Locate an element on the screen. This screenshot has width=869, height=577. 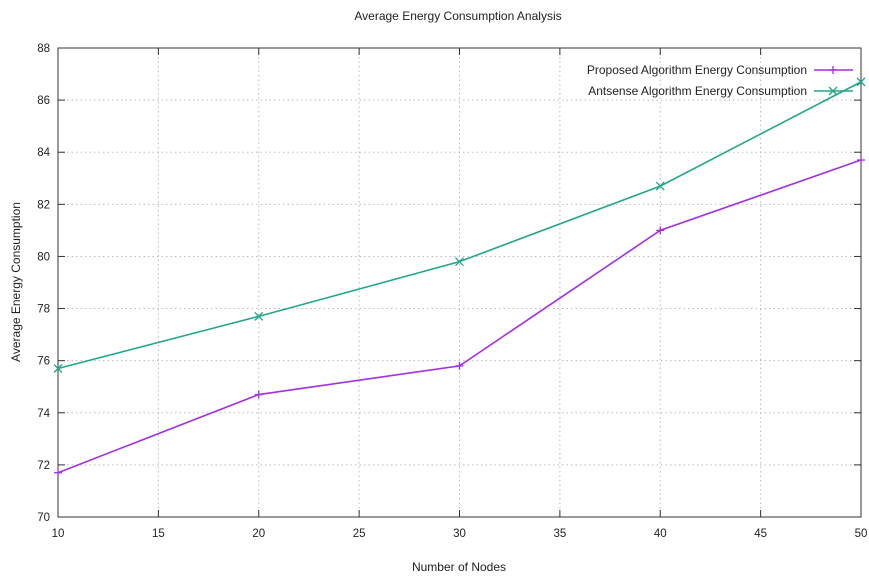
x-axis-title: Number of Nodes is located at coordinates (459, 567).